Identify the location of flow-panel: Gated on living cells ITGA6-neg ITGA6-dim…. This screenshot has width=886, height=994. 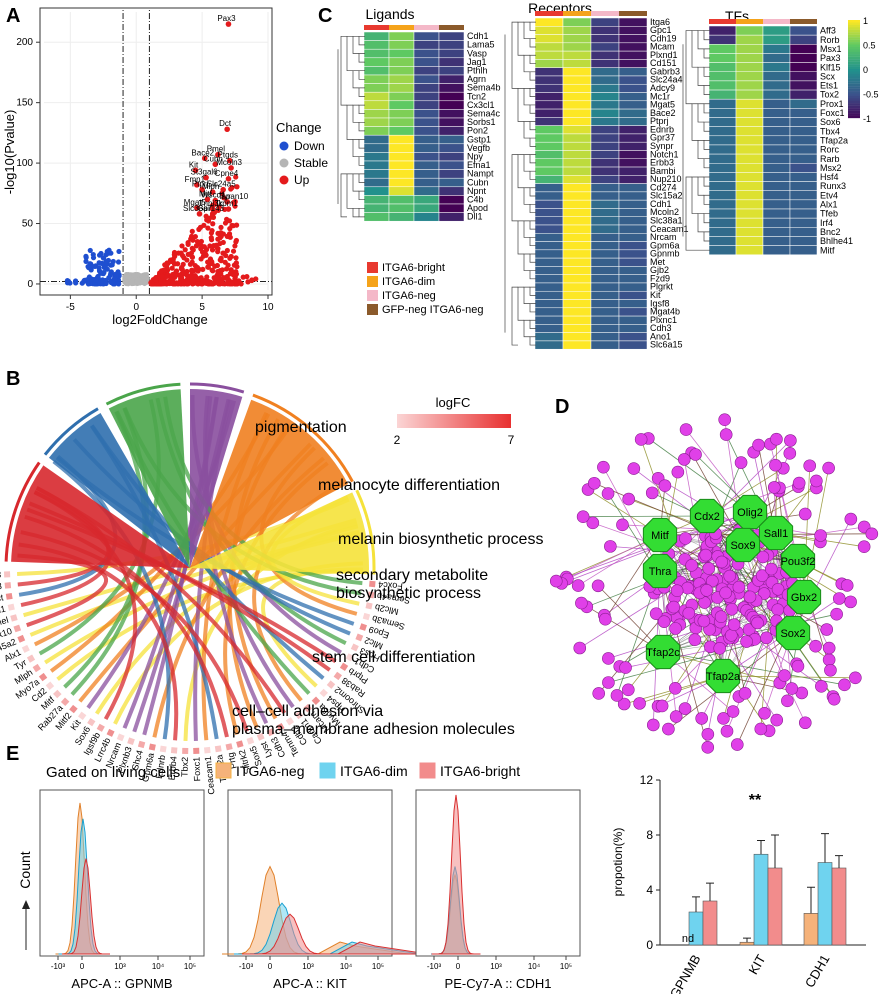
(299, 876).